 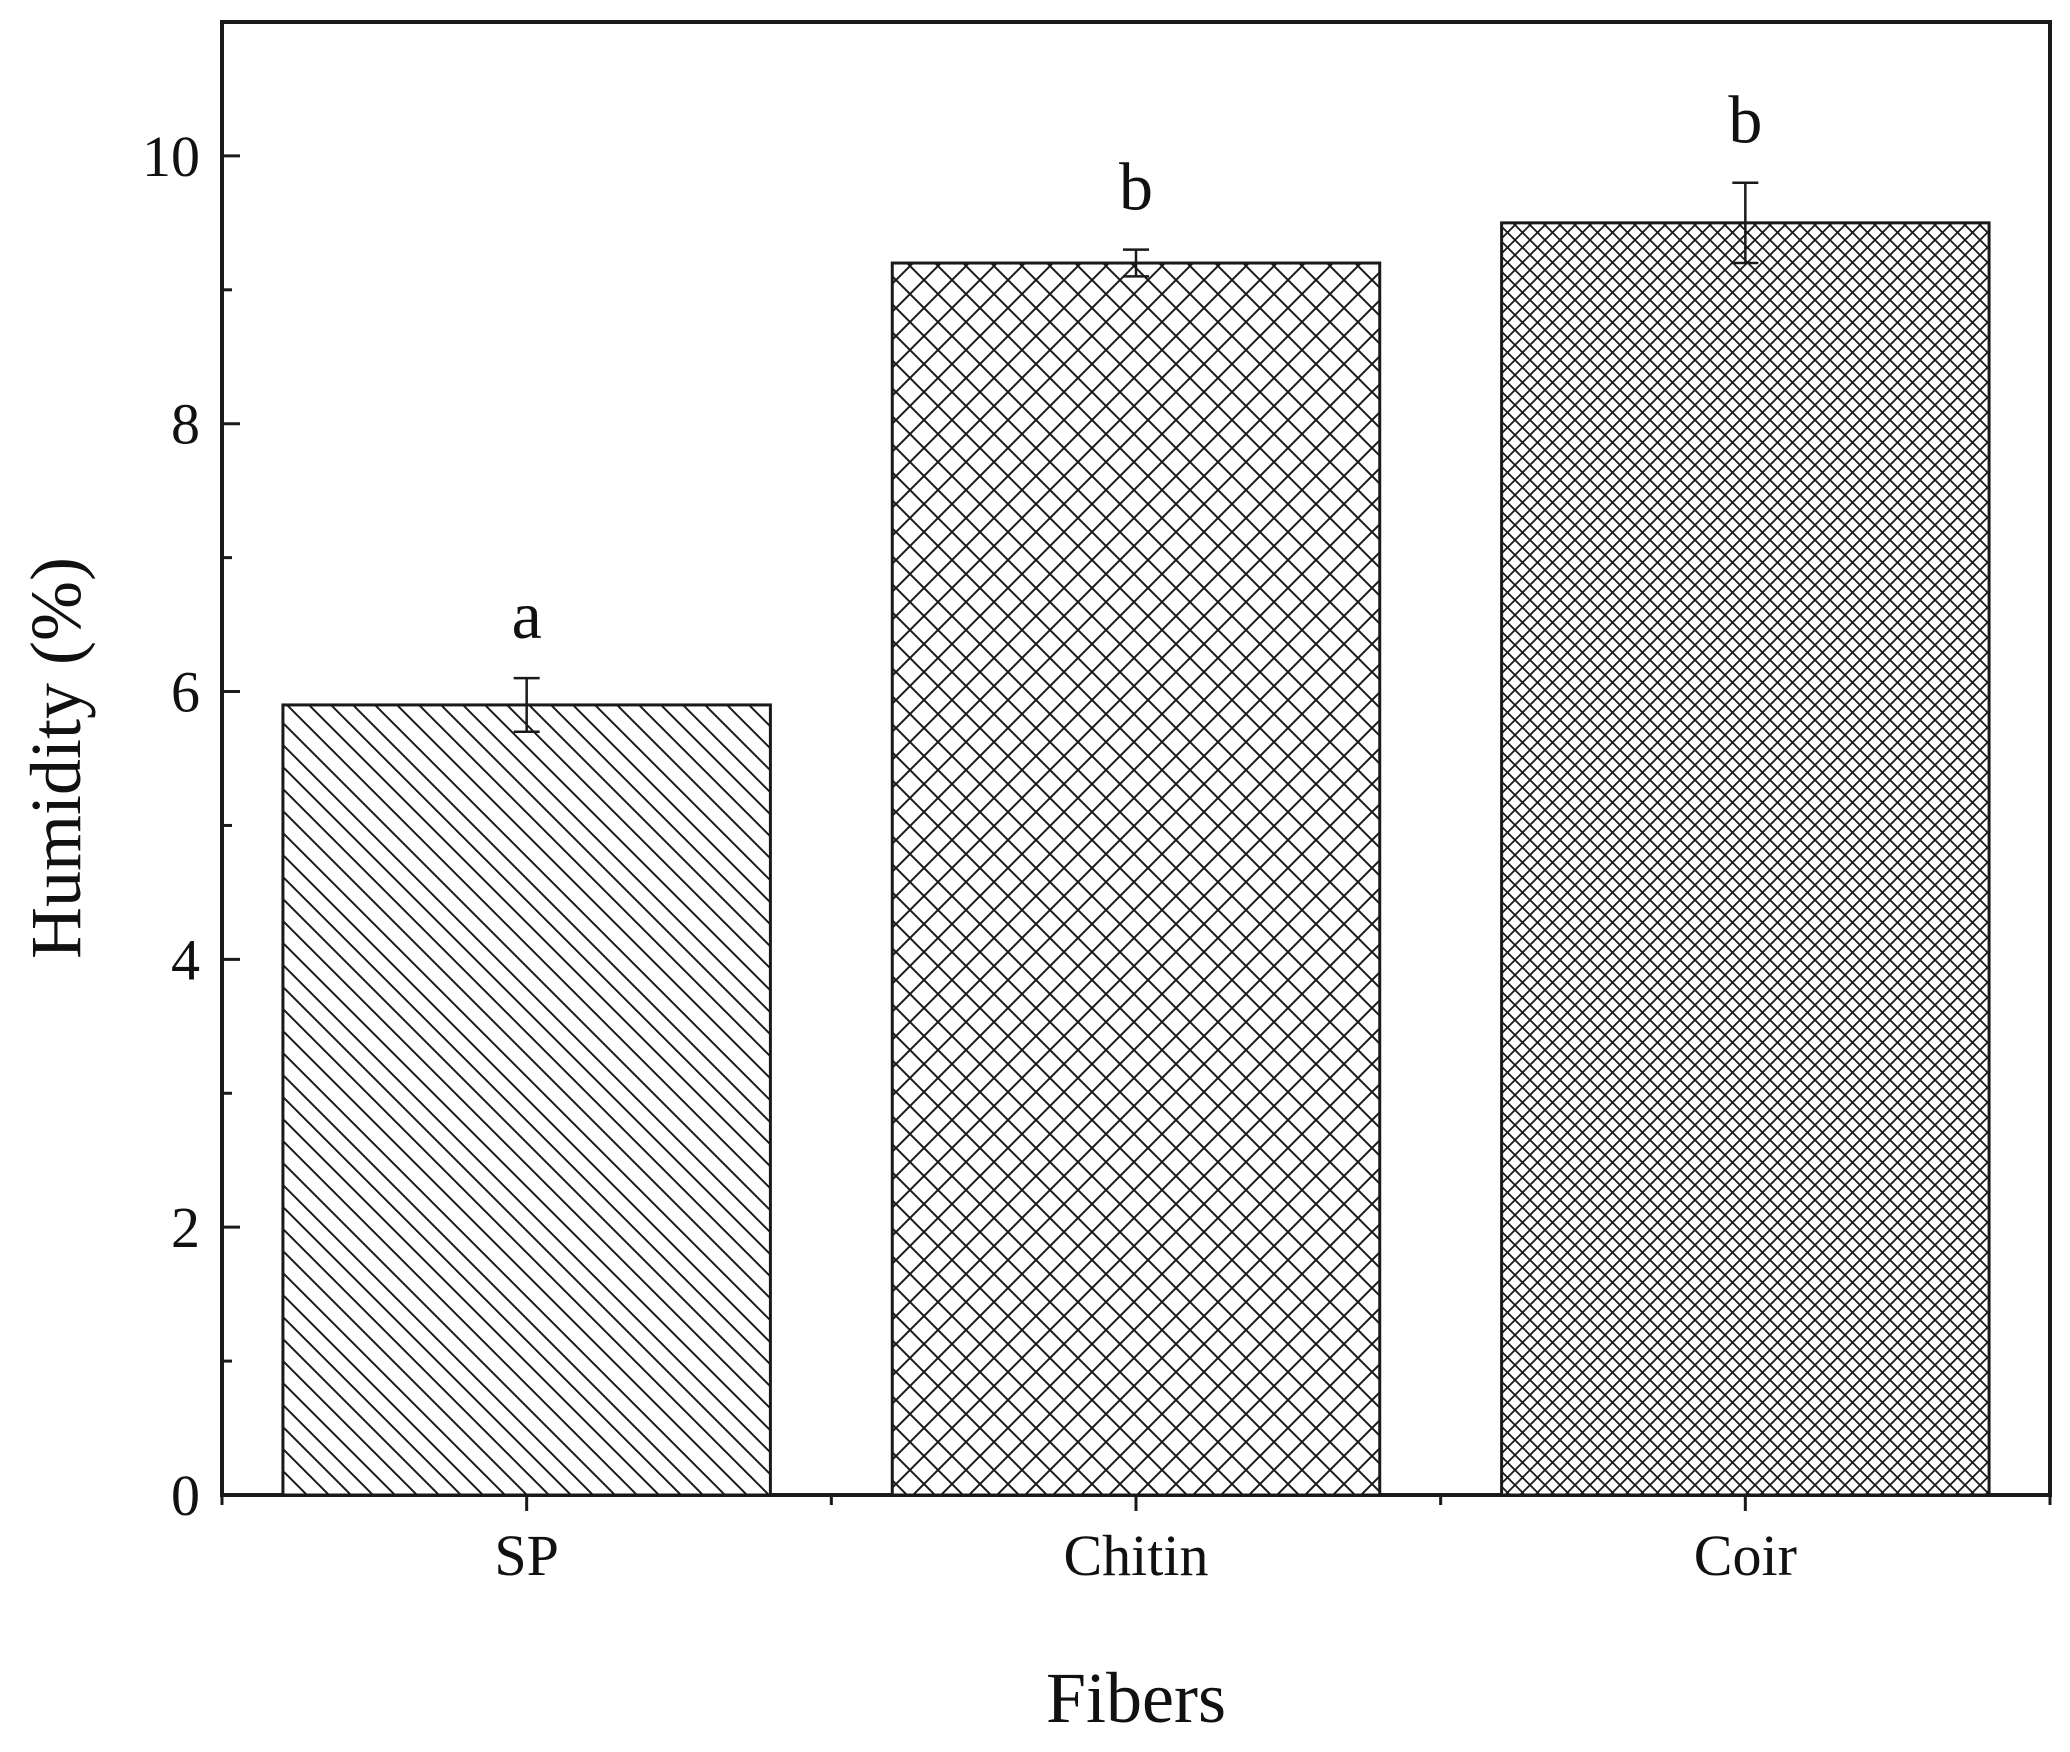 I want to click on y-axis-title: Humidity (%), so click(x=56, y=758).